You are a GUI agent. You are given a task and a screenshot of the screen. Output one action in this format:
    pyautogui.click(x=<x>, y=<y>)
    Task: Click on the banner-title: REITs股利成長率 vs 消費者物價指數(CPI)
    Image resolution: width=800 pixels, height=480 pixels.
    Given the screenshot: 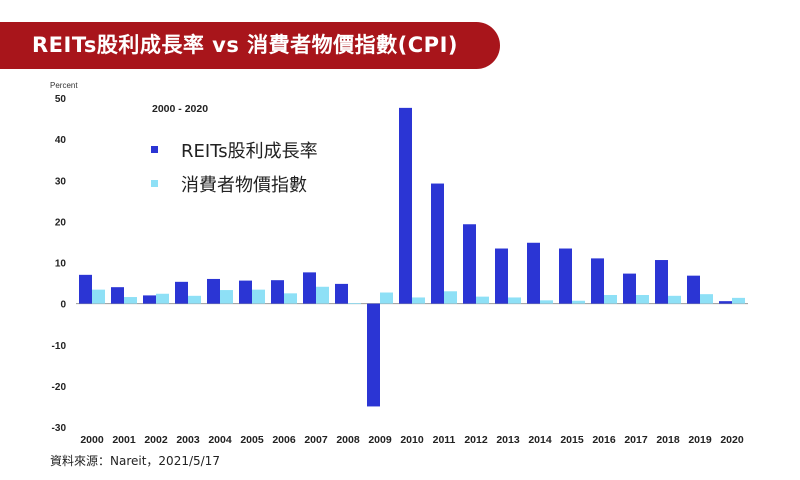 What is the action you would take?
    pyautogui.click(x=245, y=45)
    